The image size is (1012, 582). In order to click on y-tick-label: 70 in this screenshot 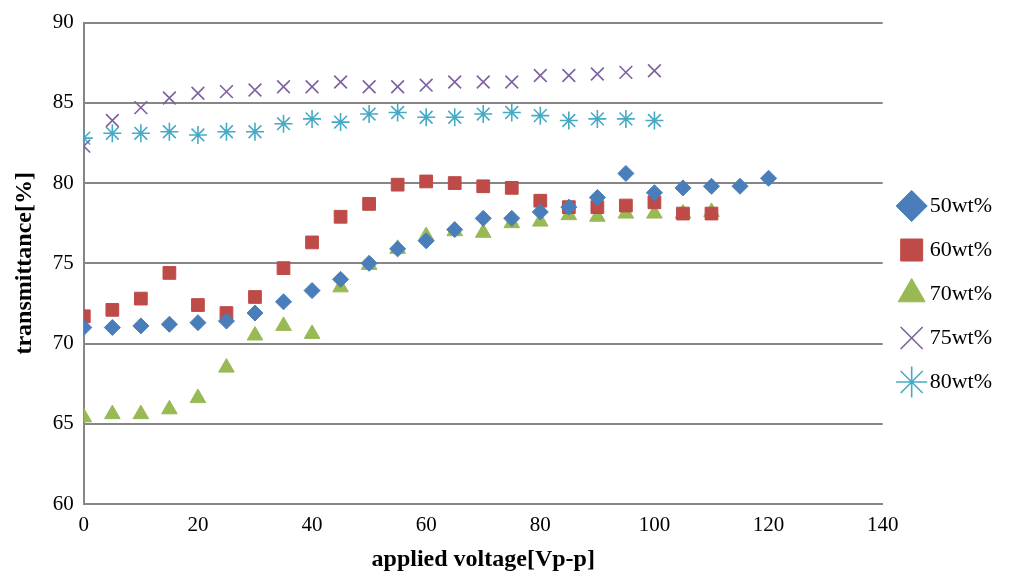, I will do `click(63, 342)`.